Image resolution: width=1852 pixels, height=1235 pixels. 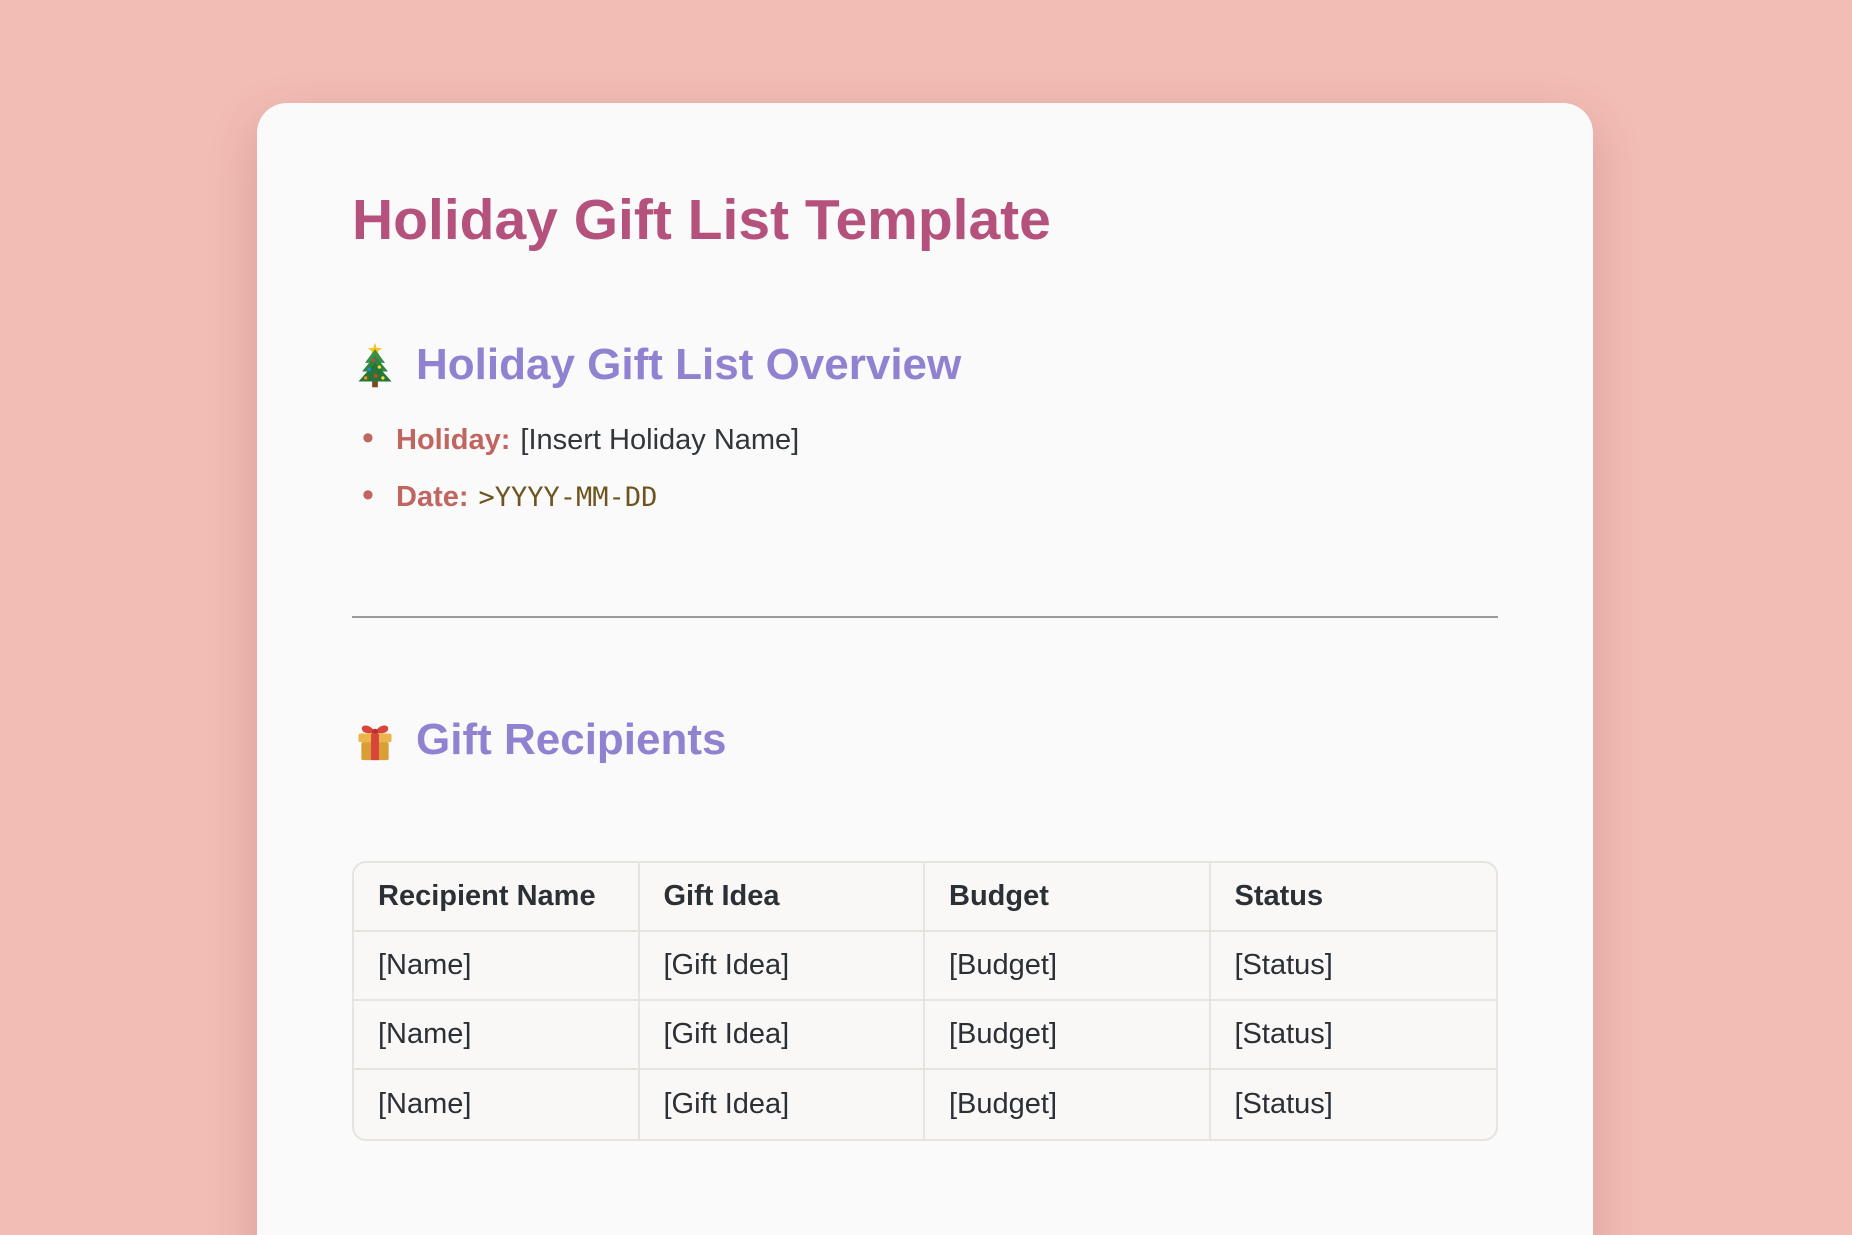 What do you see at coordinates (432, 496) in the screenshot?
I see `date-label: Date:` at bounding box center [432, 496].